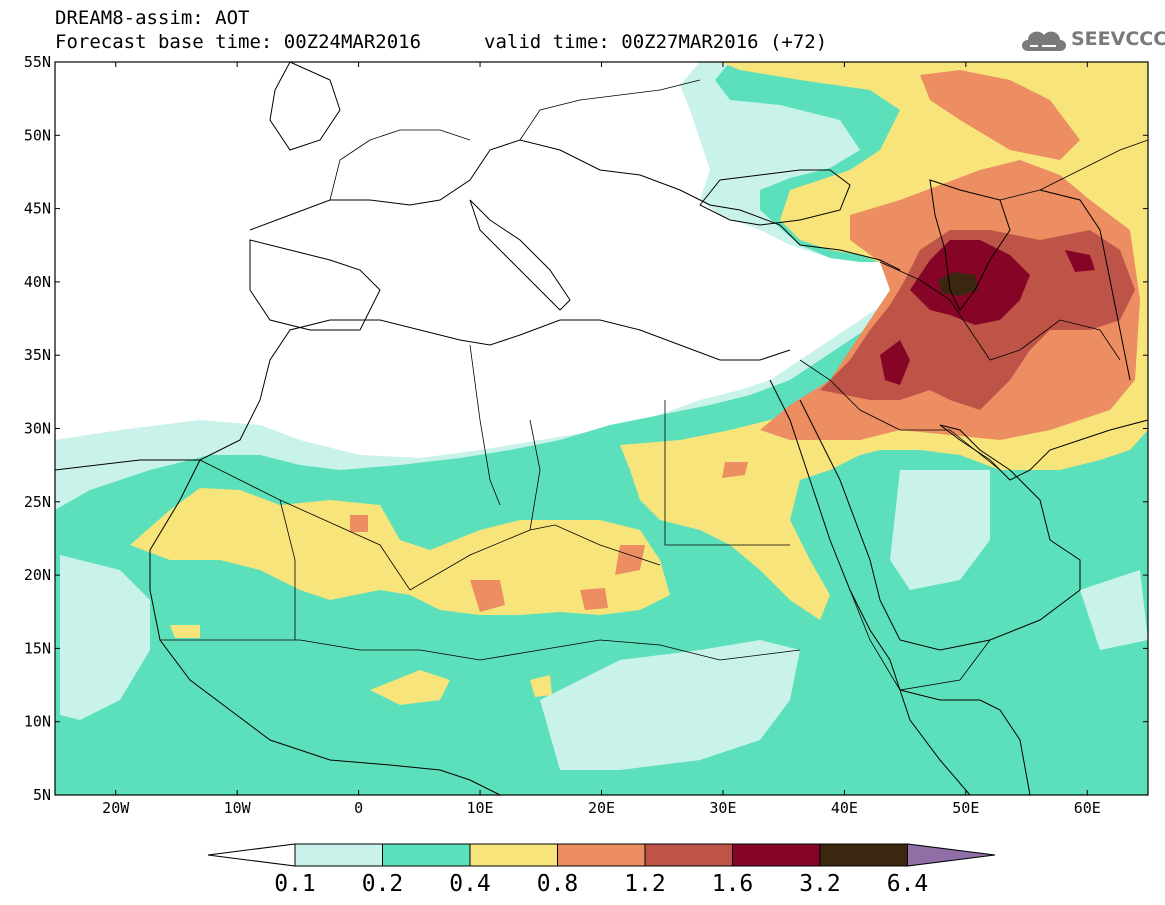 This screenshot has width=1165, height=905. Describe the element at coordinates (37, 648) in the screenshot. I see `lat-tick-label: 15N` at that location.